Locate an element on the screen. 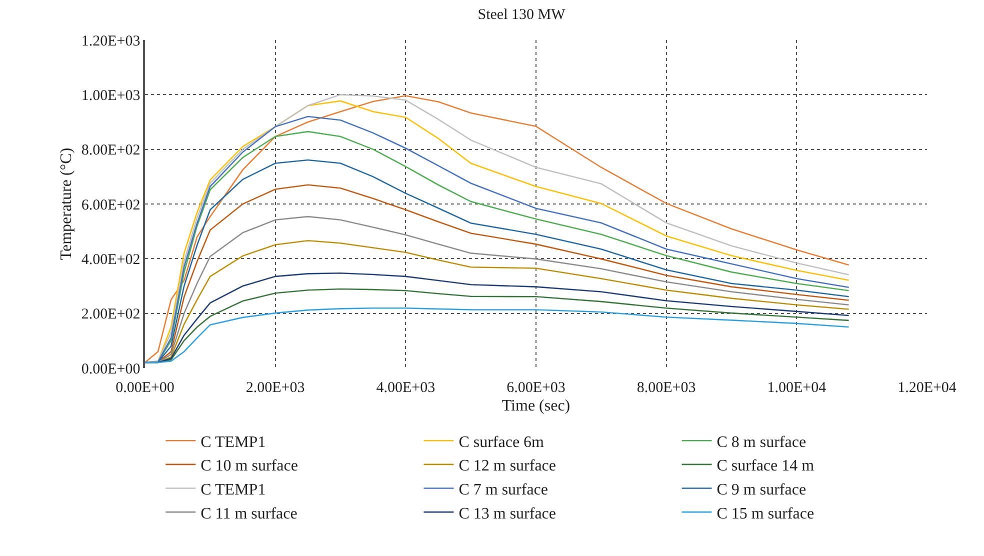 This screenshot has width=984, height=556. legend-label: C surface 14 m is located at coordinates (765, 466).